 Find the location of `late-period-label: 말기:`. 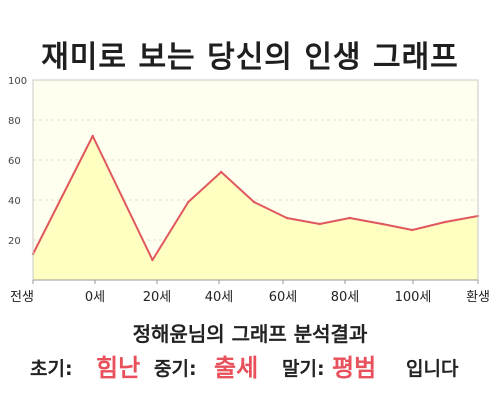

late-period-label: 말기: is located at coordinates (303, 369).